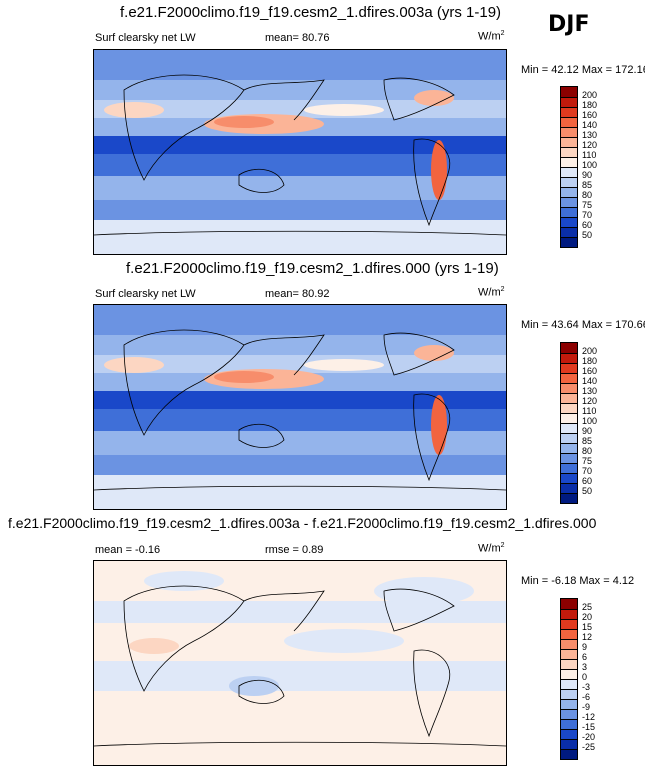 The height and width of the screenshot is (772, 645). What do you see at coordinates (569, 24) in the screenshot?
I see `season-label: DJF` at bounding box center [569, 24].